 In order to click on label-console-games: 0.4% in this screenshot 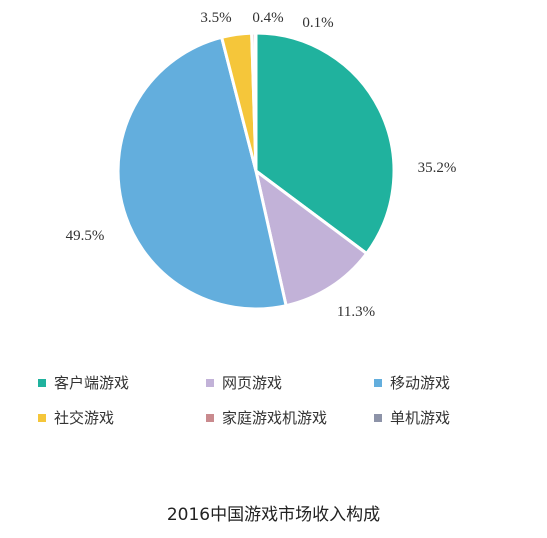, I will do `click(267, 18)`.